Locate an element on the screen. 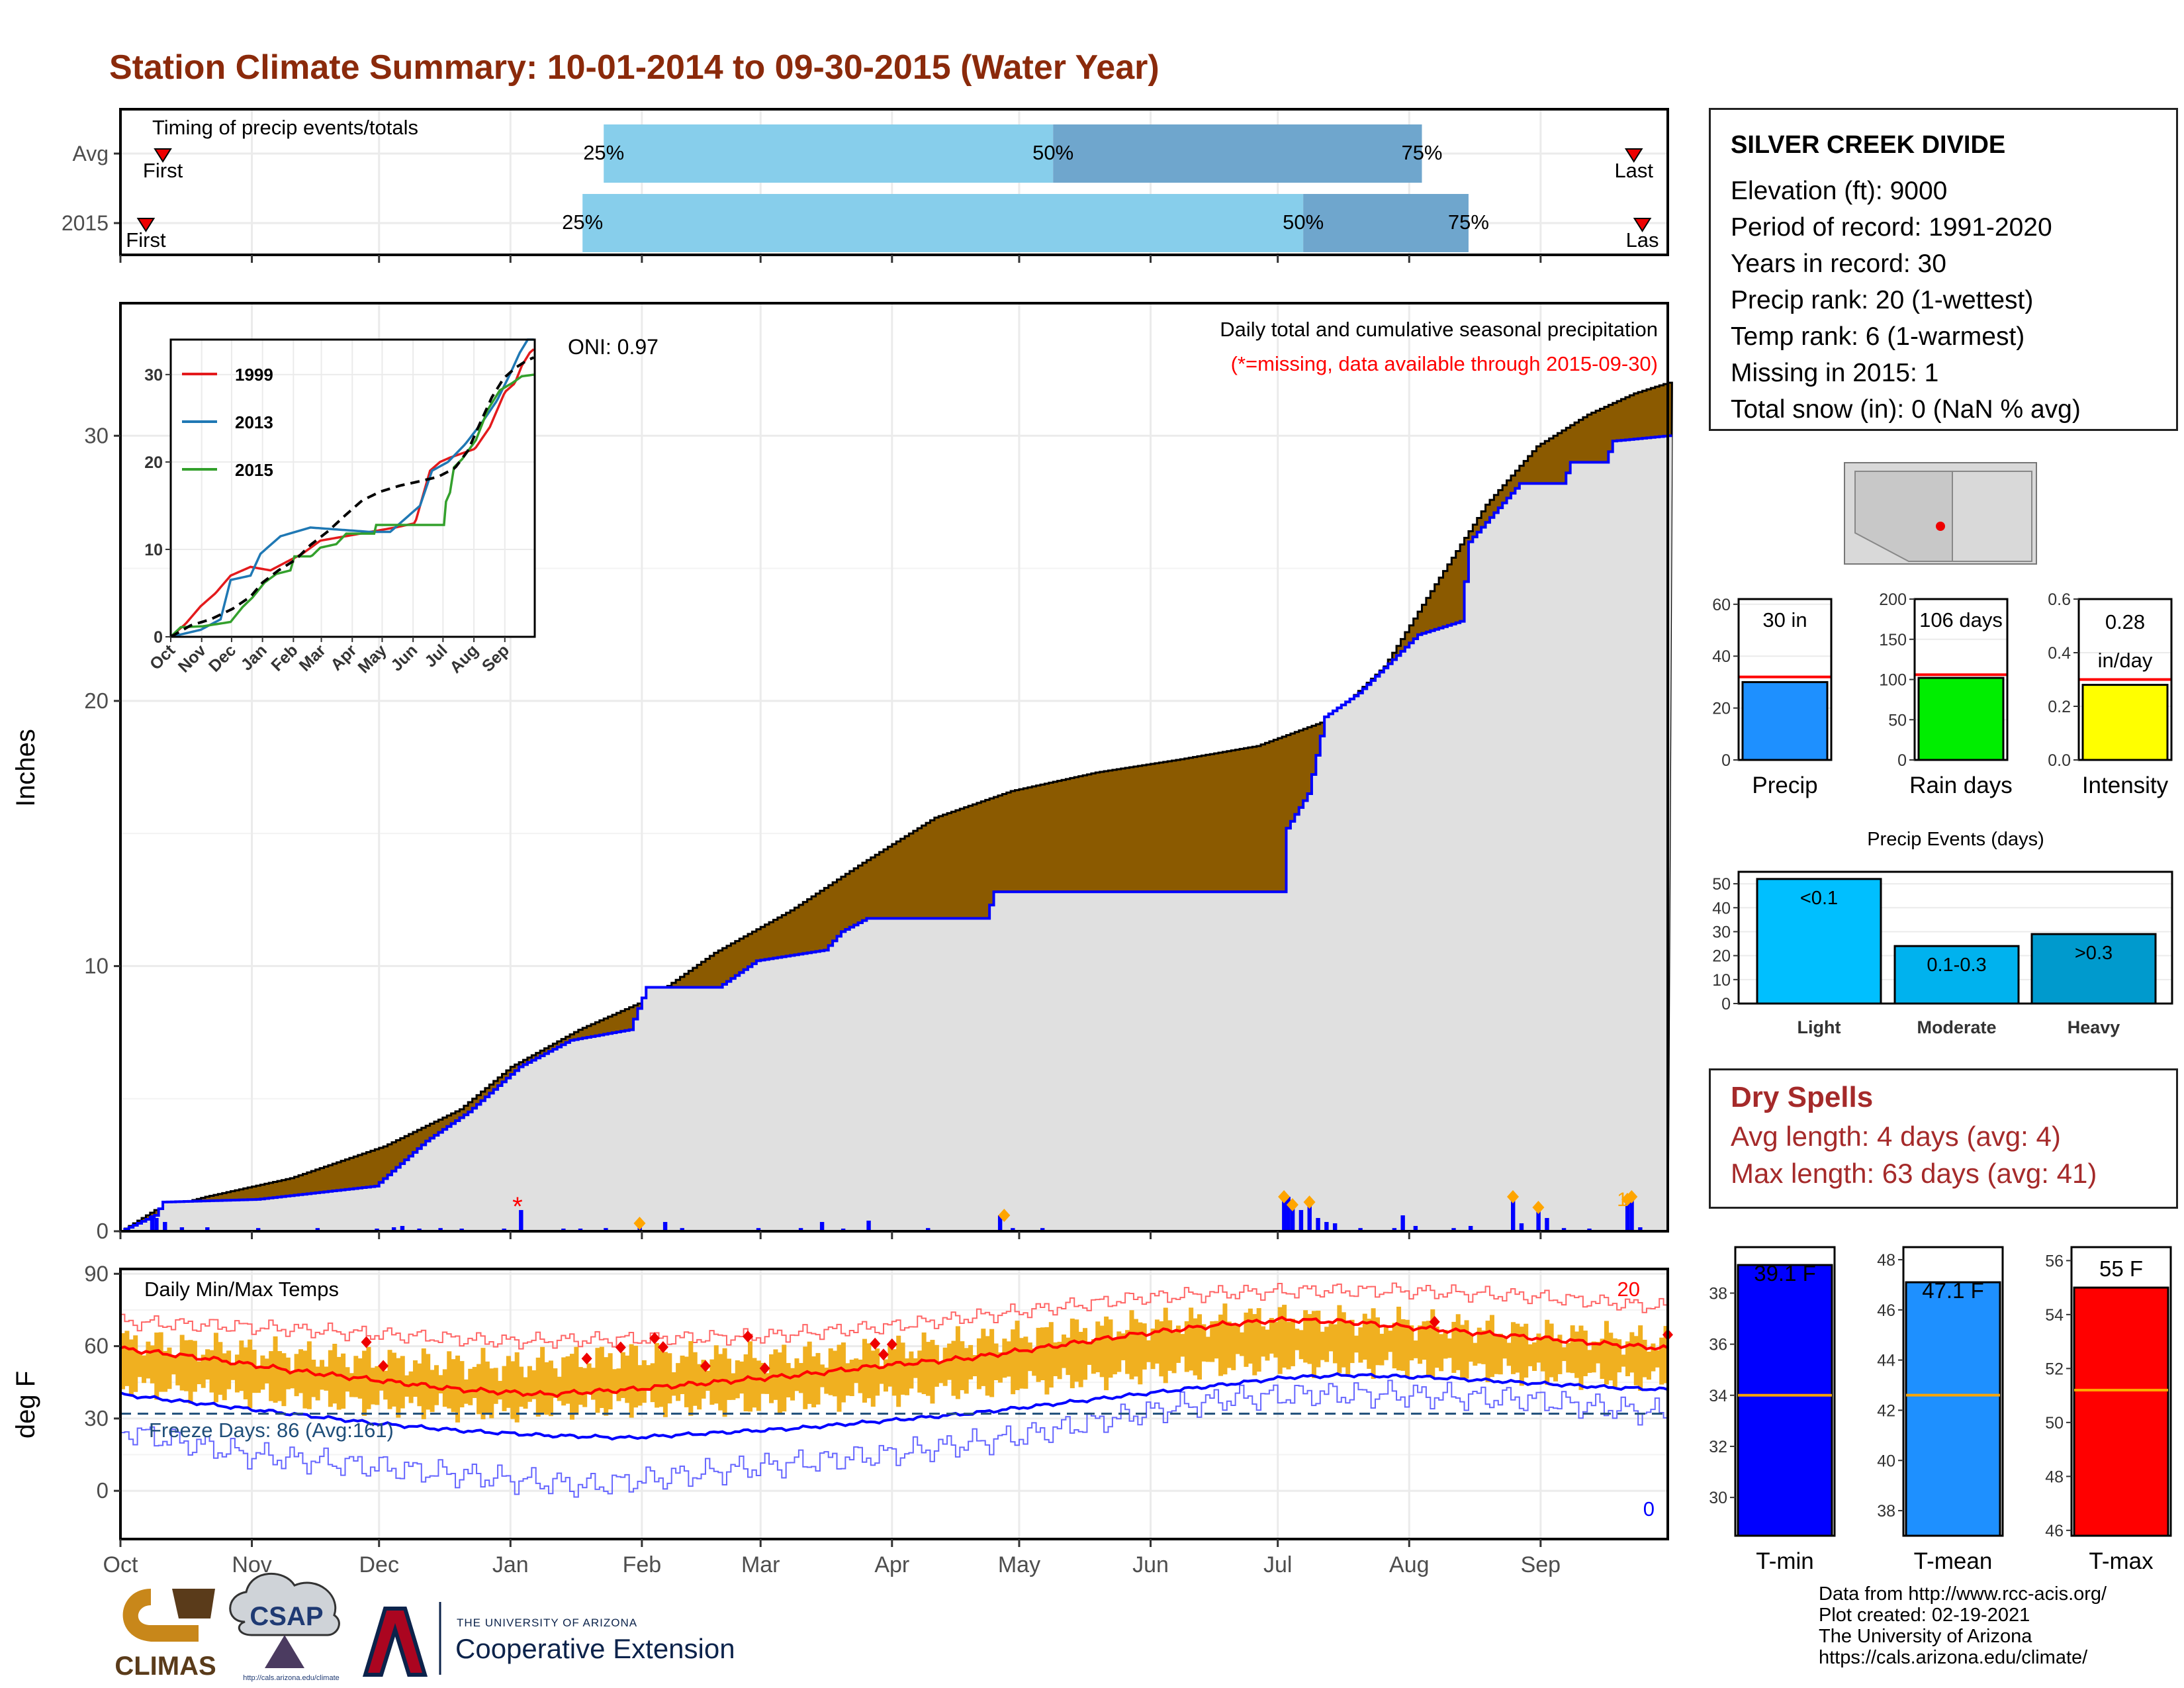 The height and width of the screenshot is (1688, 2184). temp-summary-border is located at coordinates (2121, 1391).